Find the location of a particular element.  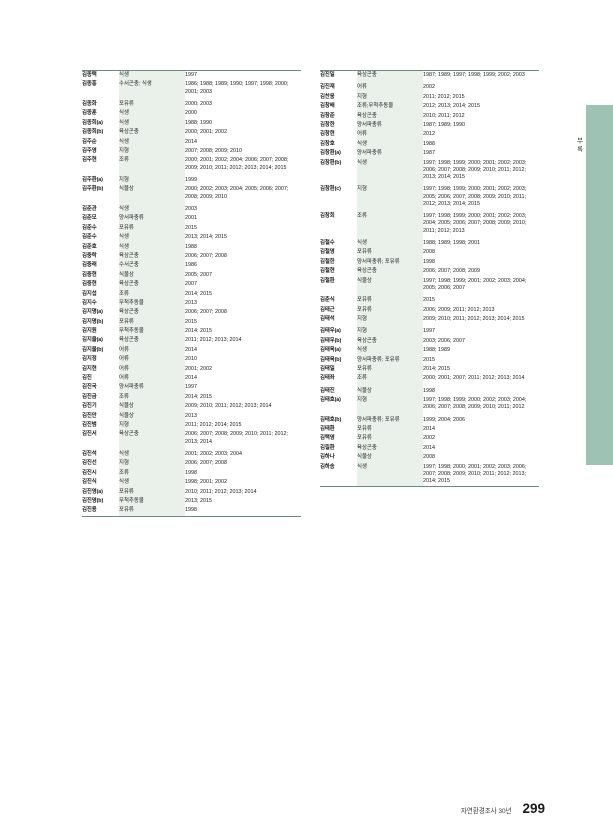

table-row: 김창한 양서파충류 1987; 1989; 1990 is located at coordinates (429, 125).